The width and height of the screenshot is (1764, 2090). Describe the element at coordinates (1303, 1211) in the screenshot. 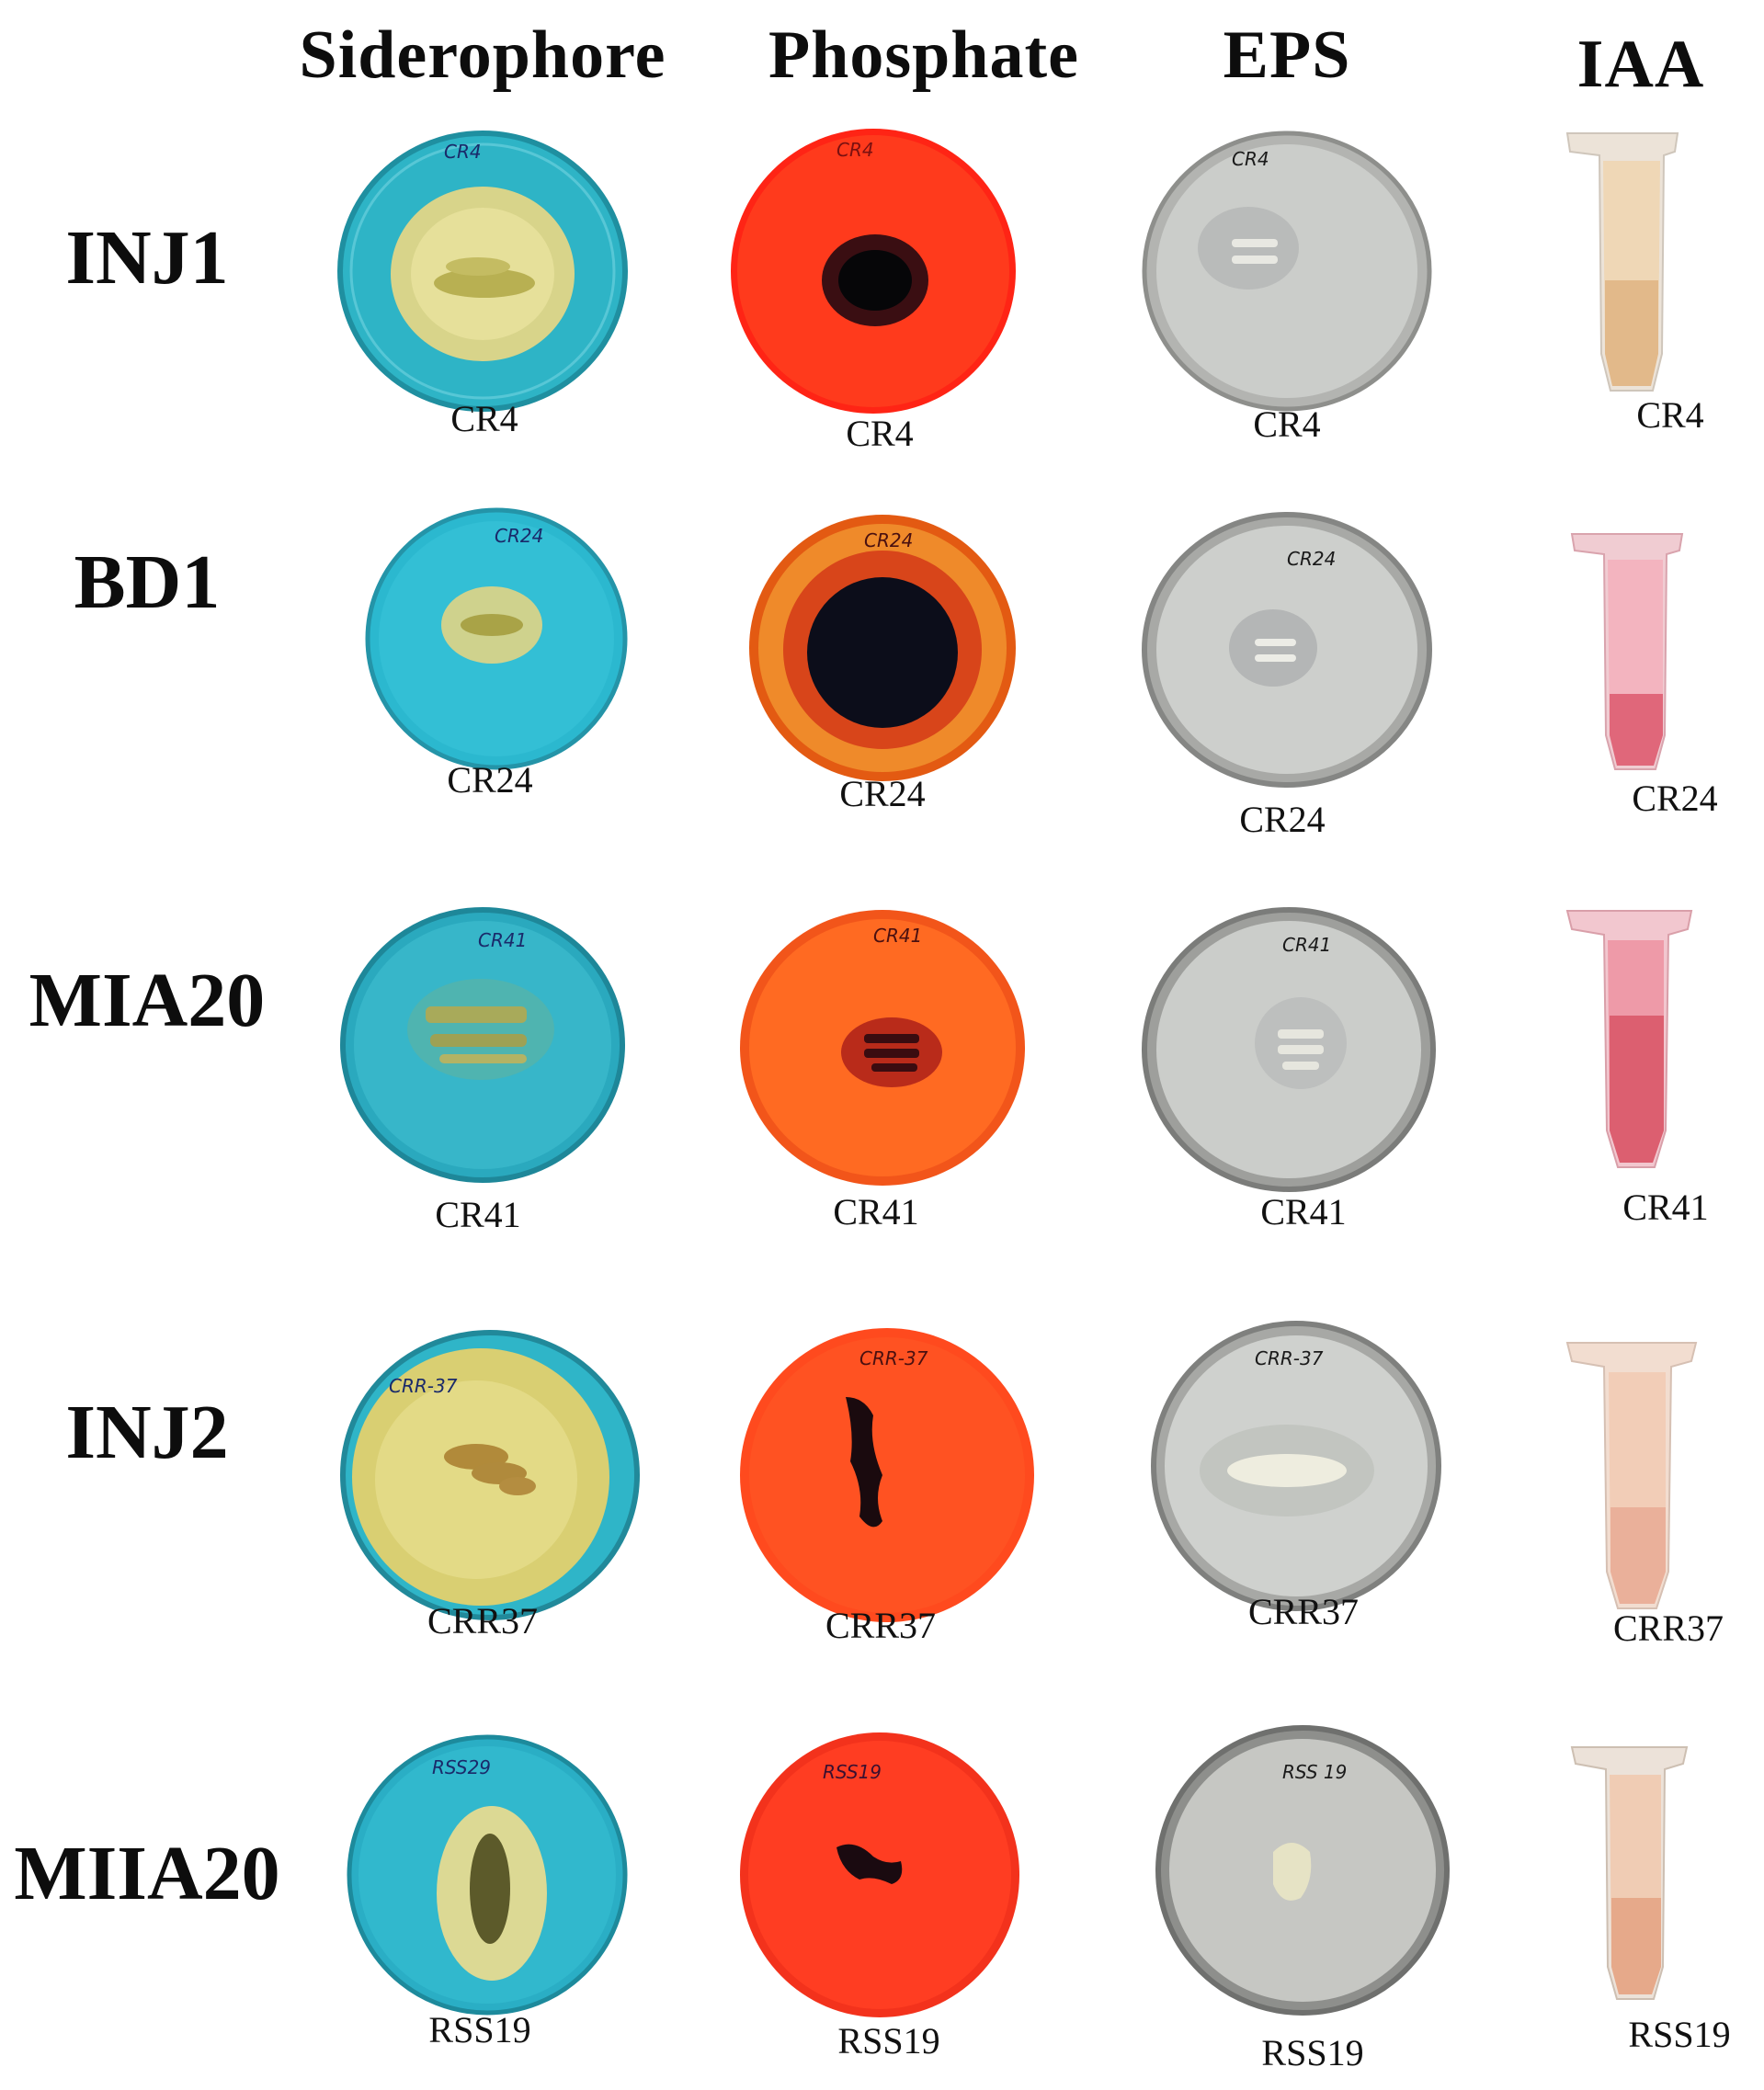

I see `caption-eps: CR41` at that location.